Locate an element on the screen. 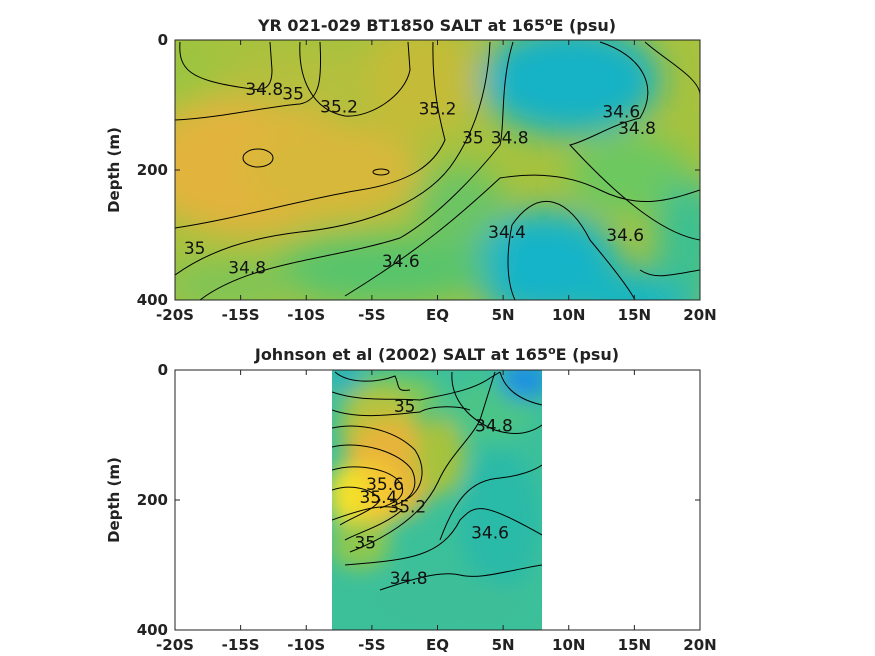 This screenshot has width=875, height=656. bottom-chart-title: Johnson et al (2002) SALT at 165oE (psu) is located at coordinates (436, 354).